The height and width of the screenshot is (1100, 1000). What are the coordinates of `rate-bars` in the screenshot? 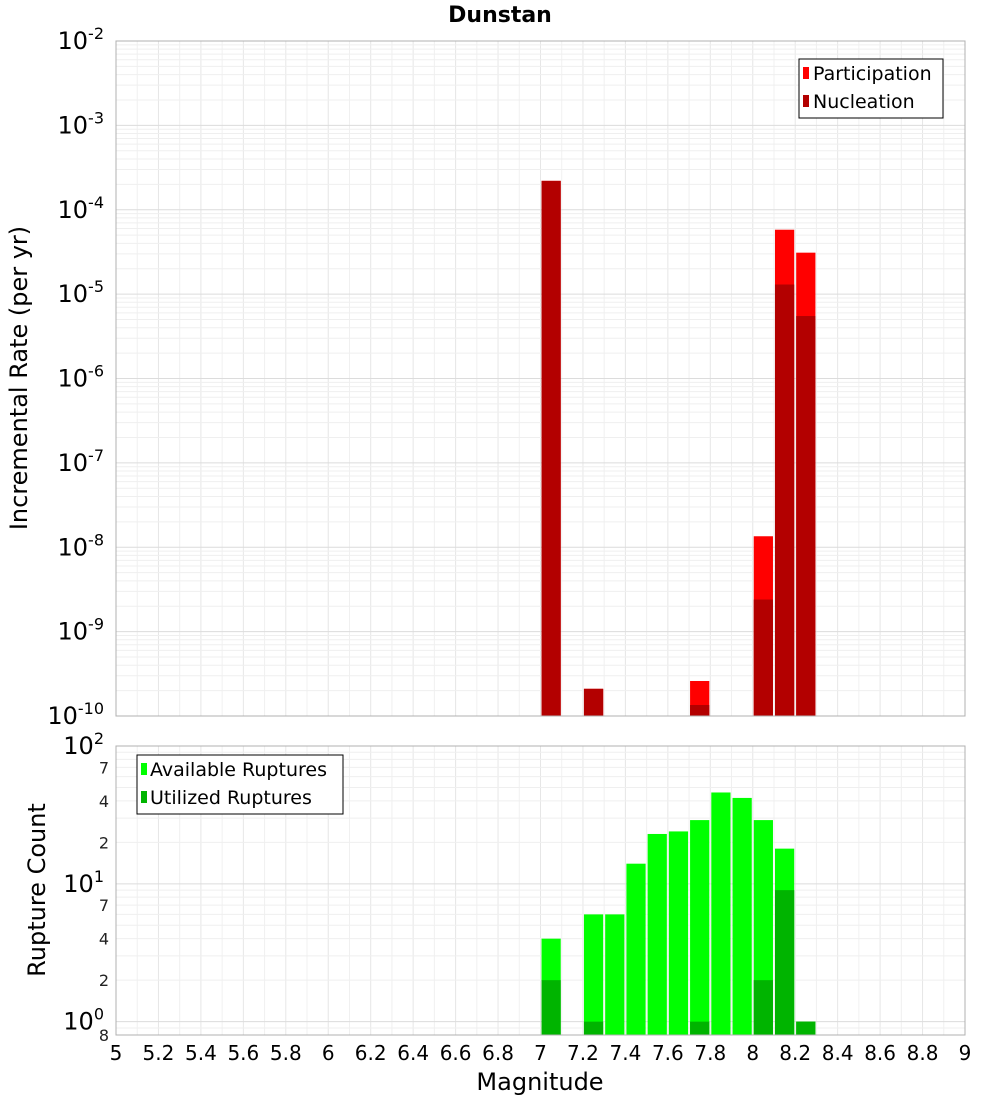 It's located at (678, 448).